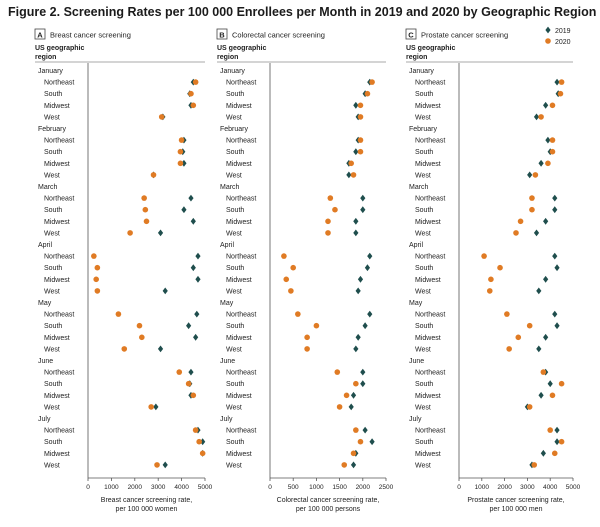 The height and width of the screenshot is (527, 600). Describe the element at coordinates (45, 245) in the screenshot. I see `month-label: April` at that location.